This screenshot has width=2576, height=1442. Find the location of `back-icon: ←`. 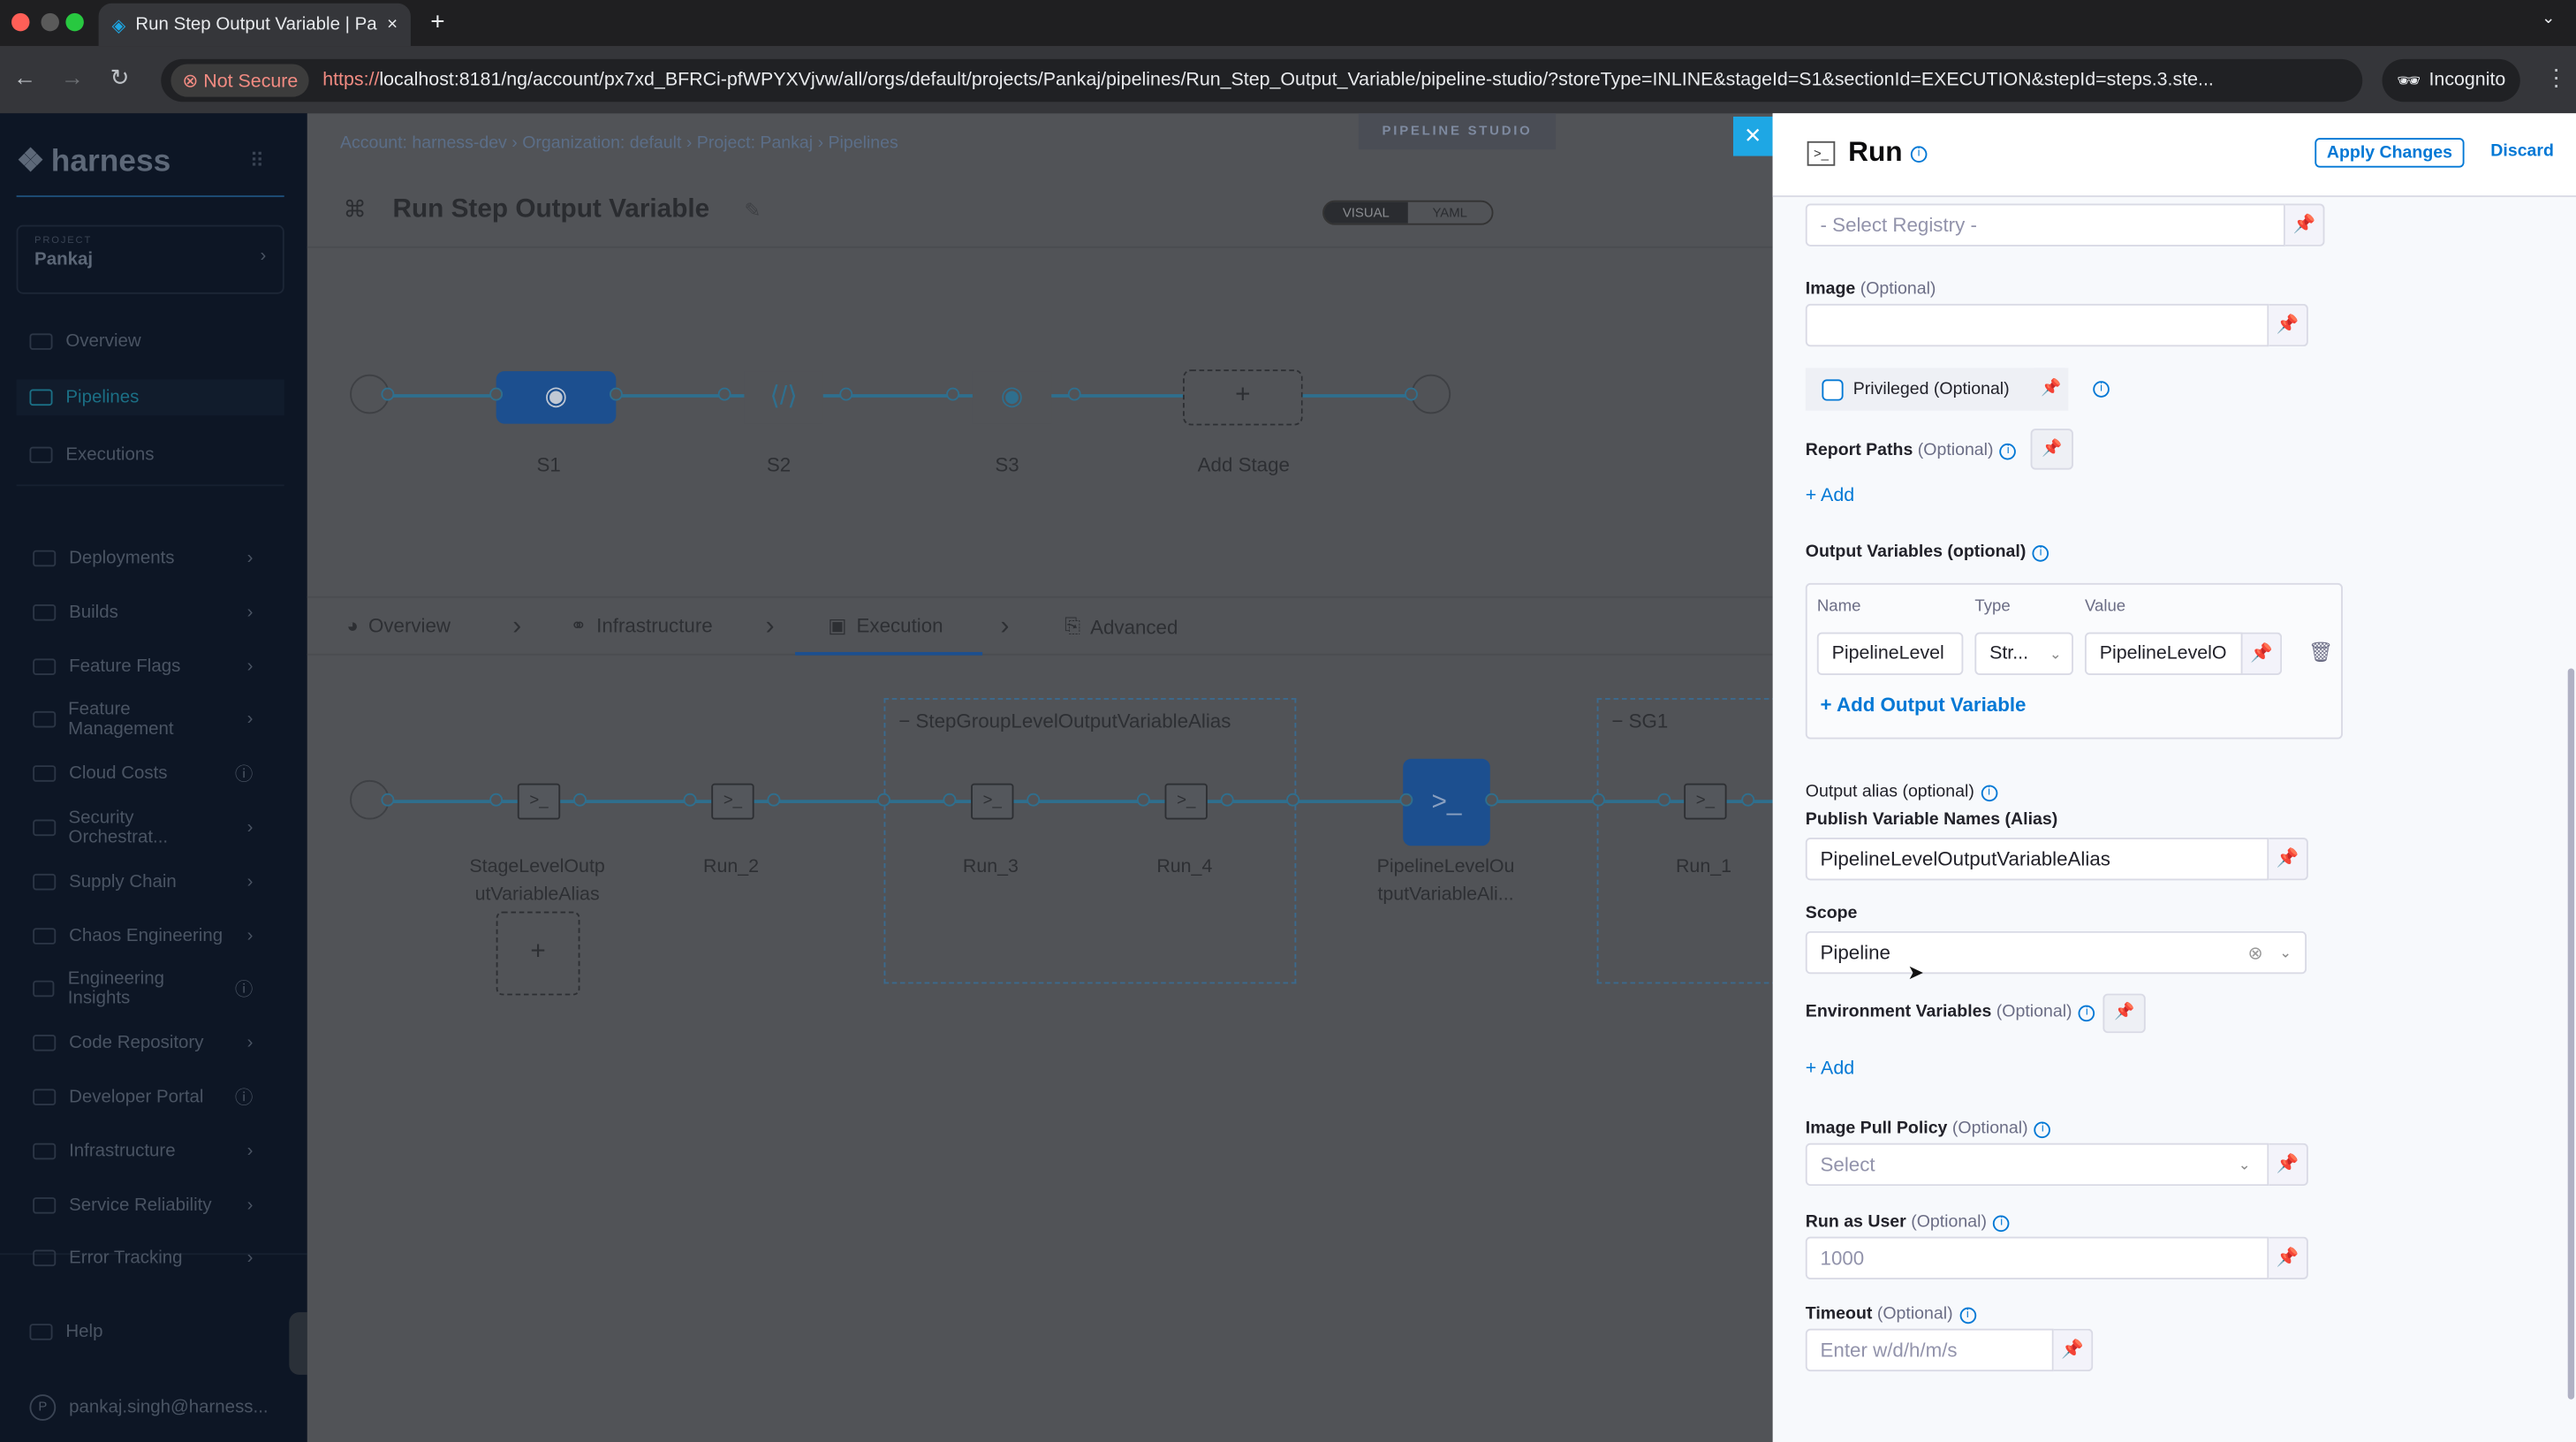

back-icon: ← is located at coordinates (24, 77).